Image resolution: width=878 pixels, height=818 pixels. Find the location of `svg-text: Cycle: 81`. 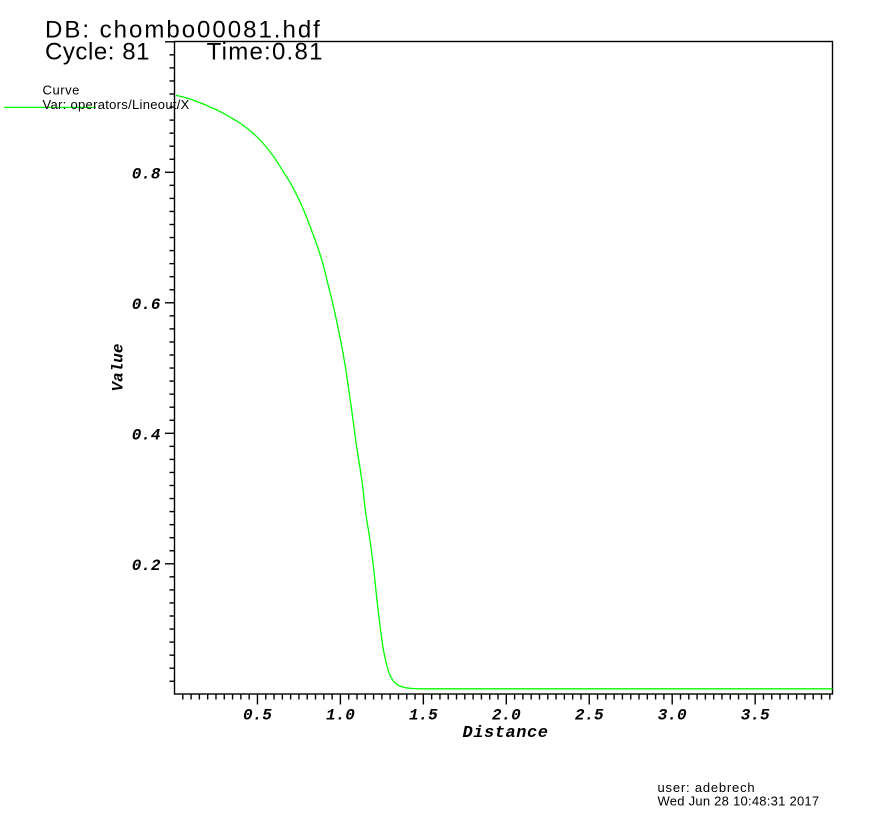

svg-text: Cycle: 81 is located at coordinates (97, 52).